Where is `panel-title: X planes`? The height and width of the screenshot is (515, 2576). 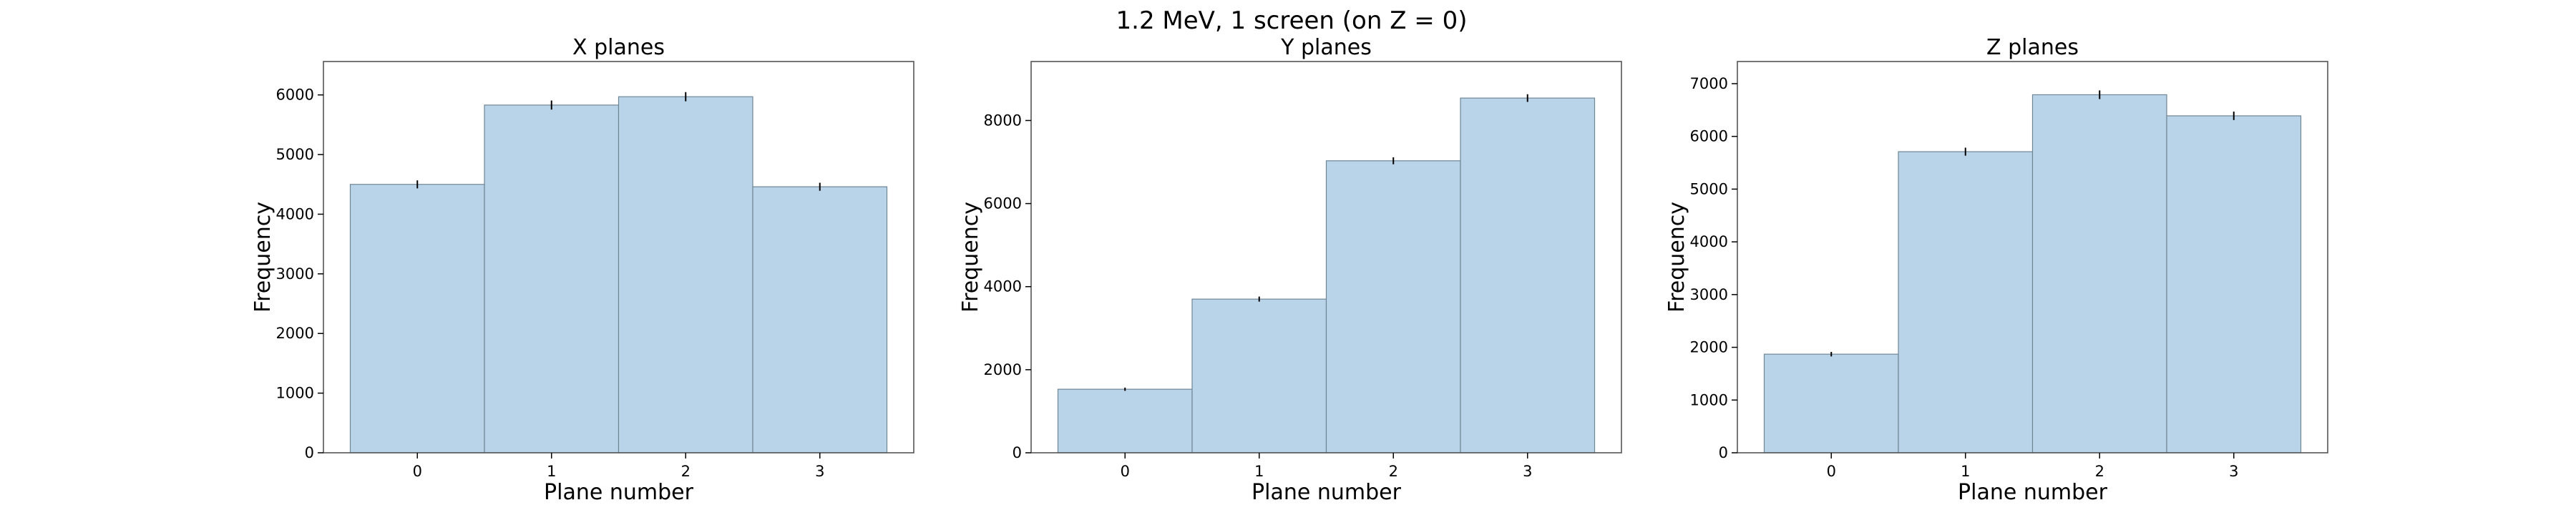
panel-title: X planes is located at coordinates (618, 47).